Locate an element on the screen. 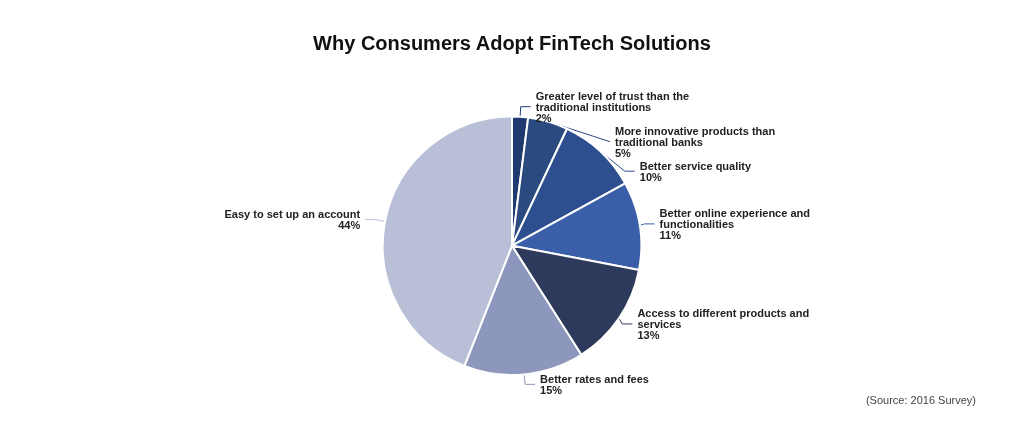 This screenshot has height=433, width=1024. slice-label: Better online experience and functionalities is located at coordinates (736, 218).